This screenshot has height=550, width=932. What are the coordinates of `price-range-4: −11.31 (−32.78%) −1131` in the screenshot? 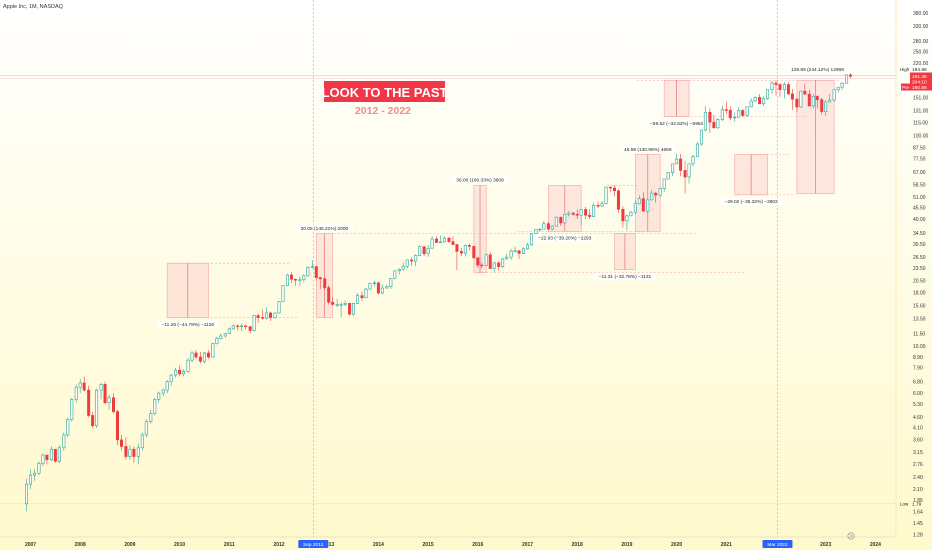 It's located at (624, 256).